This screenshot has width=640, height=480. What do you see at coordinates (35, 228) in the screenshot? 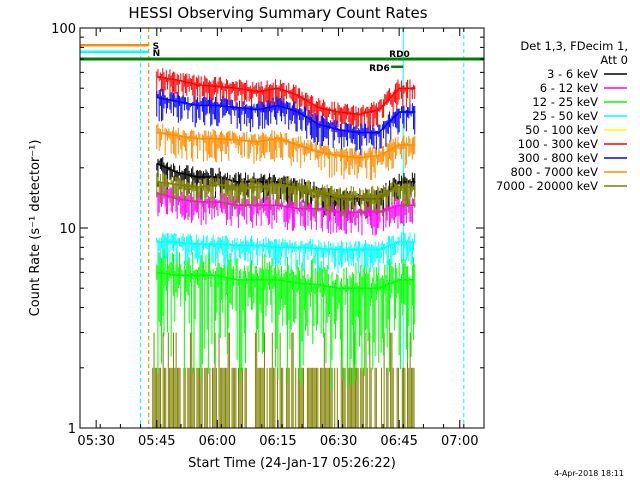
I see `y-axis-label: Count Rate (s⁻¹ detector⁻¹)` at bounding box center [35, 228].